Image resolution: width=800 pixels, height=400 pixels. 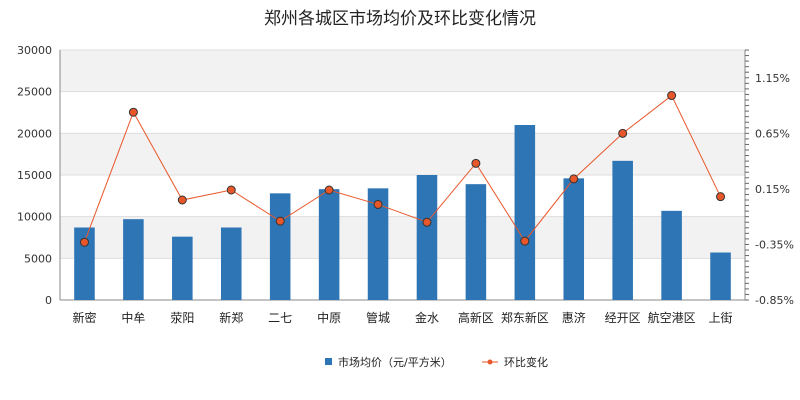 I want to click on y-left-tick-label: 20000, so click(x=34, y=133).